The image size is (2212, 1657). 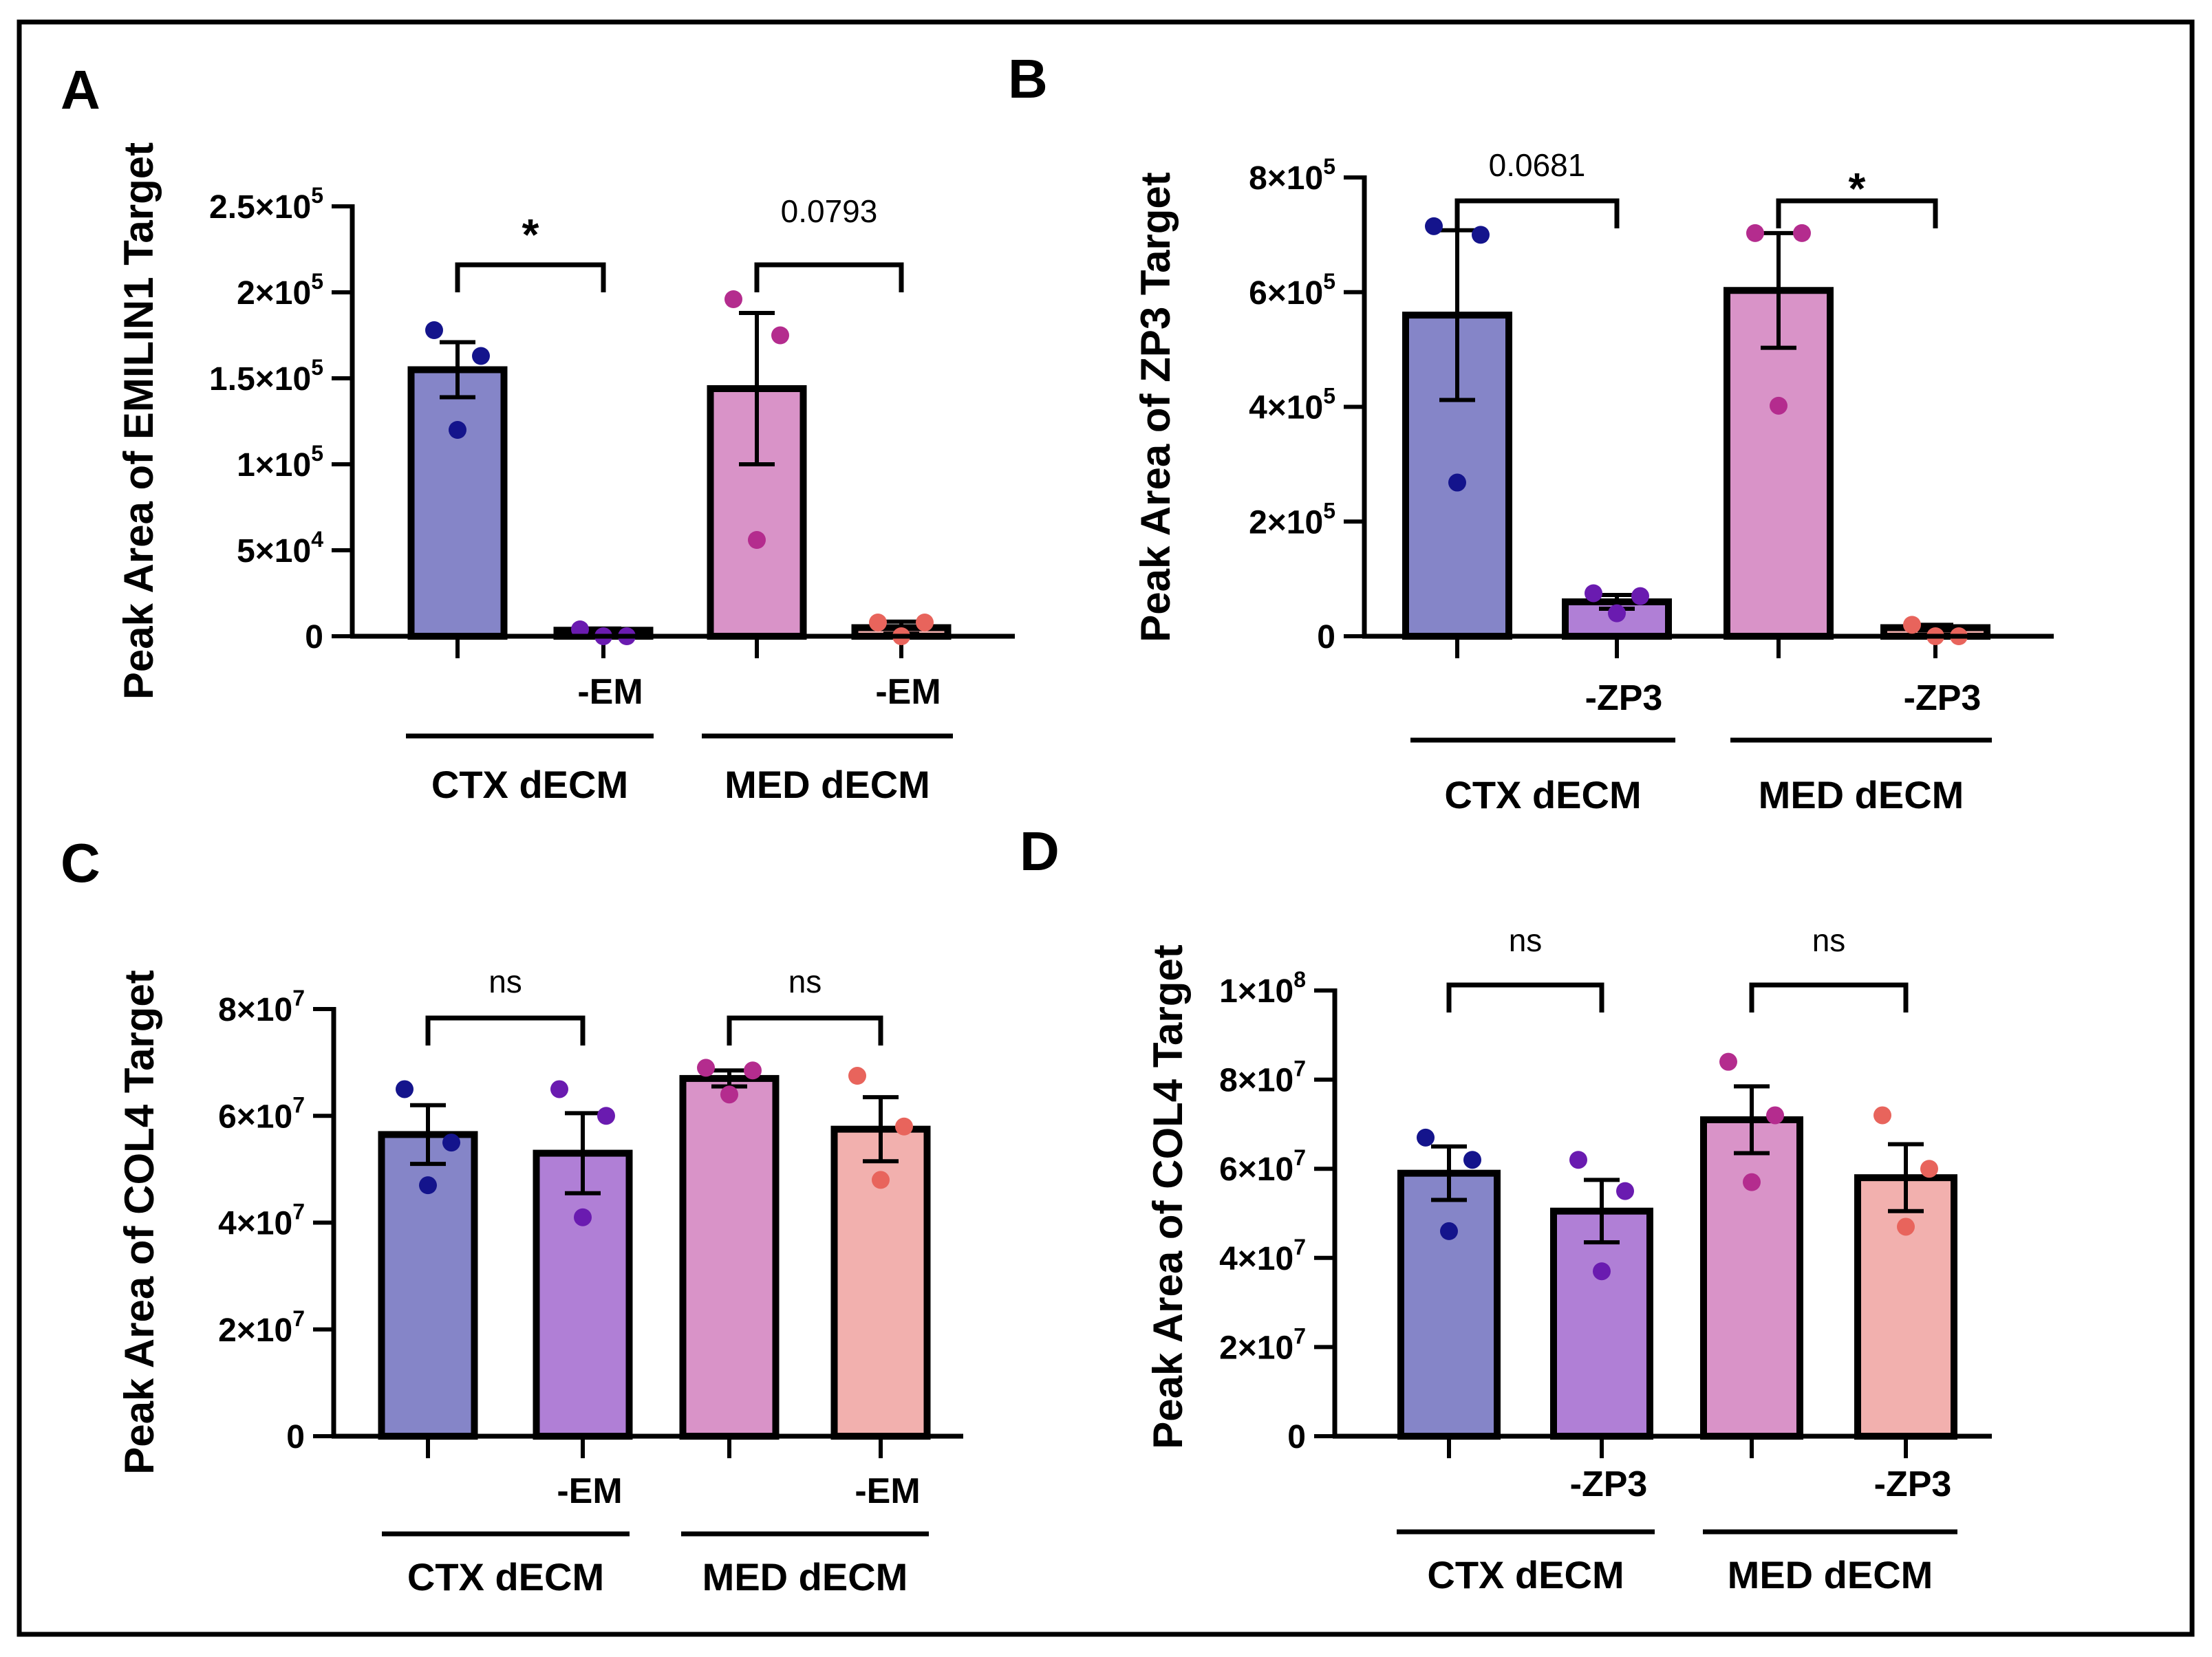 What do you see at coordinates (1040, 851) in the screenshot?
I see `panel-letter: D` at bounding box center [1040, 851].